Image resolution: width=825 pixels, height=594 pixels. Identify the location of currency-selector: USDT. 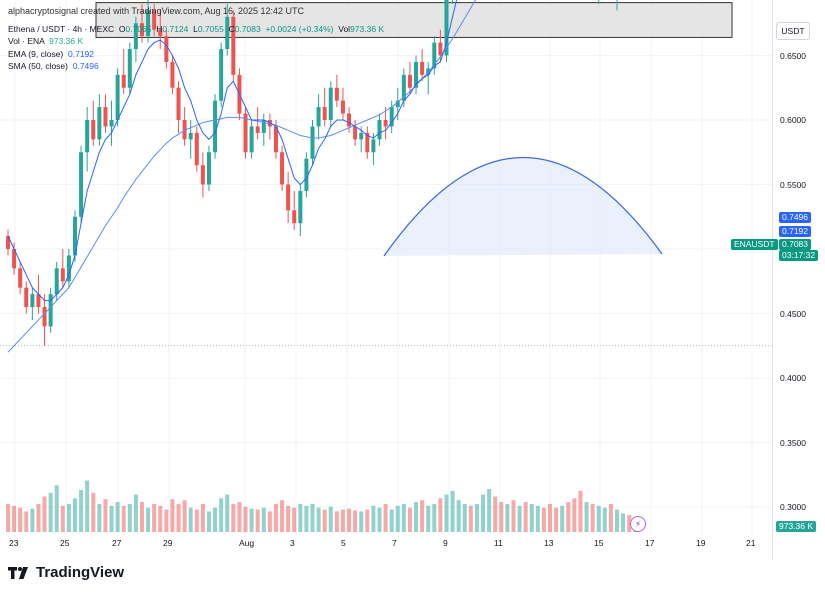
(793, 31).